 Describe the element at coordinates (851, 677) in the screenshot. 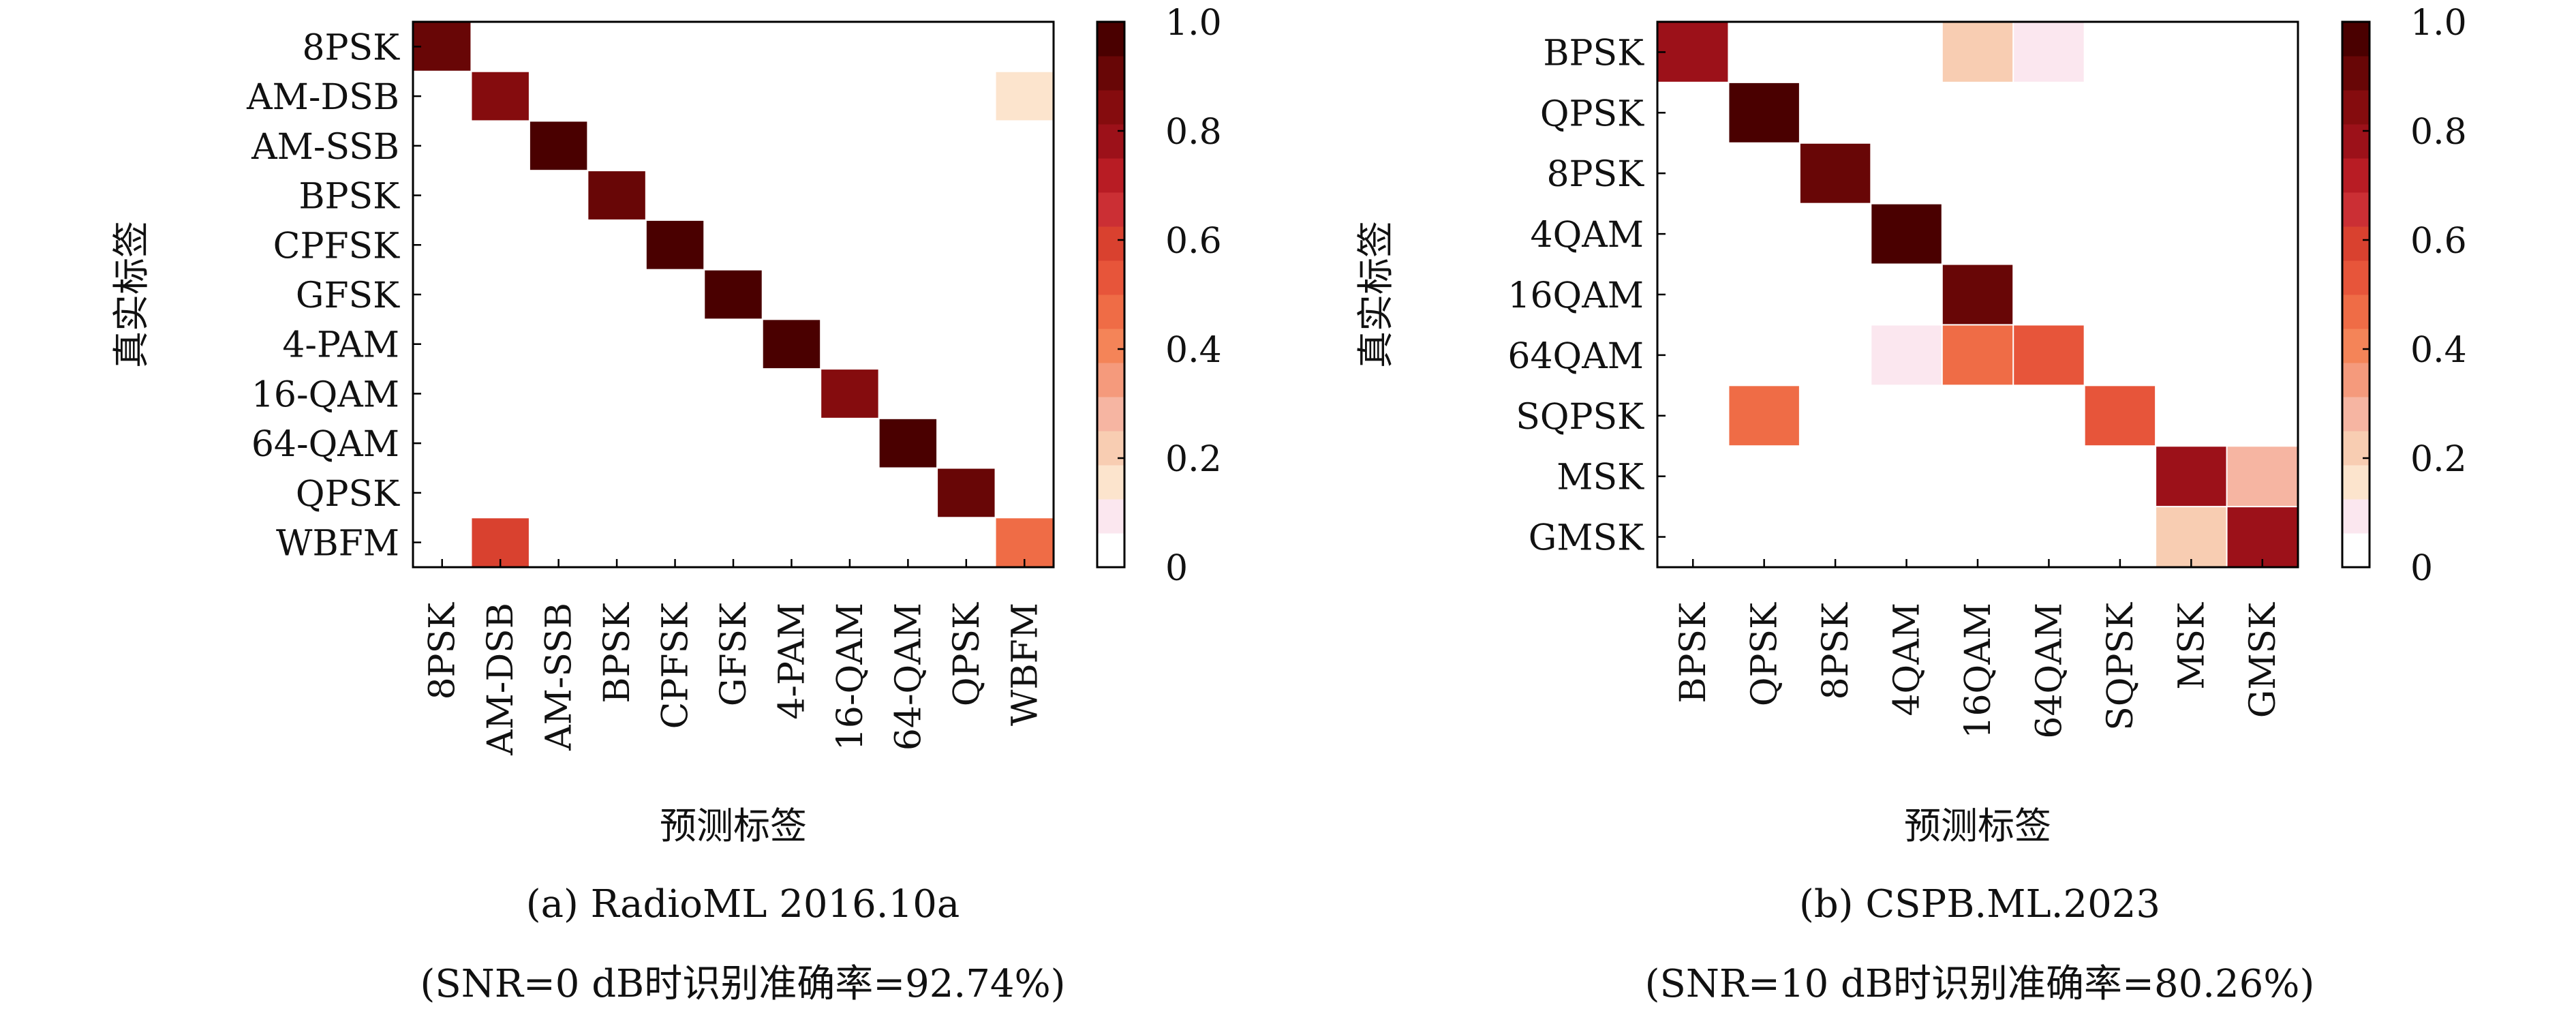

I see `x-tick-label: 16-QAM` at that location.